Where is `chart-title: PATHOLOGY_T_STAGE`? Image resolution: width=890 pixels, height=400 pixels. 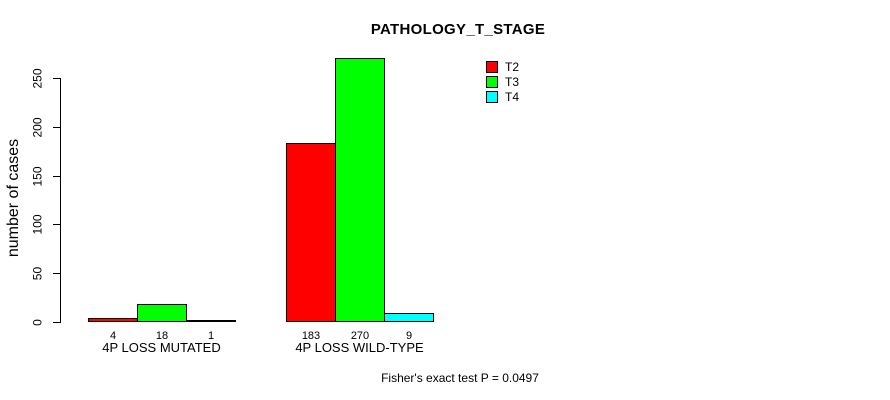
chart-title: PATHOLOGY_T_STAGE is located at coordinates (458, 29).